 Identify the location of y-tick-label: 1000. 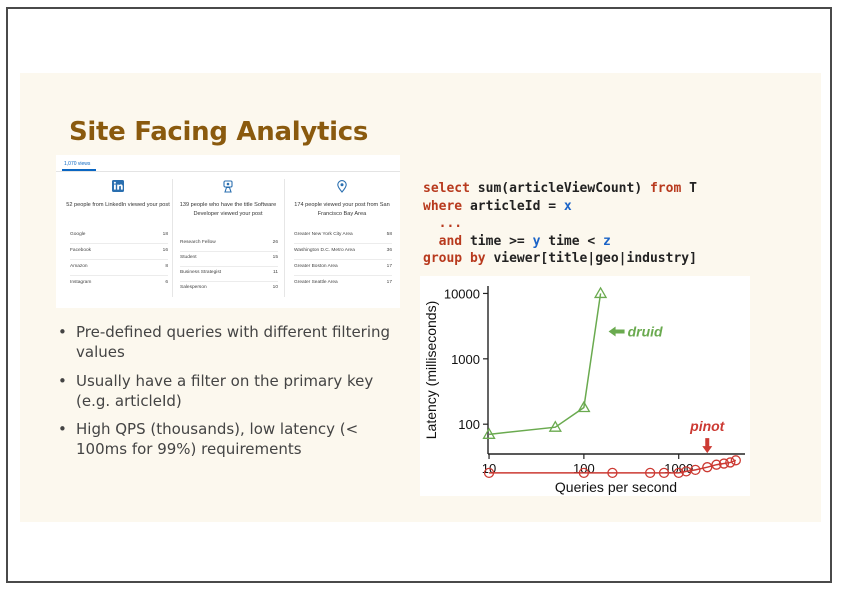
(465, 359).